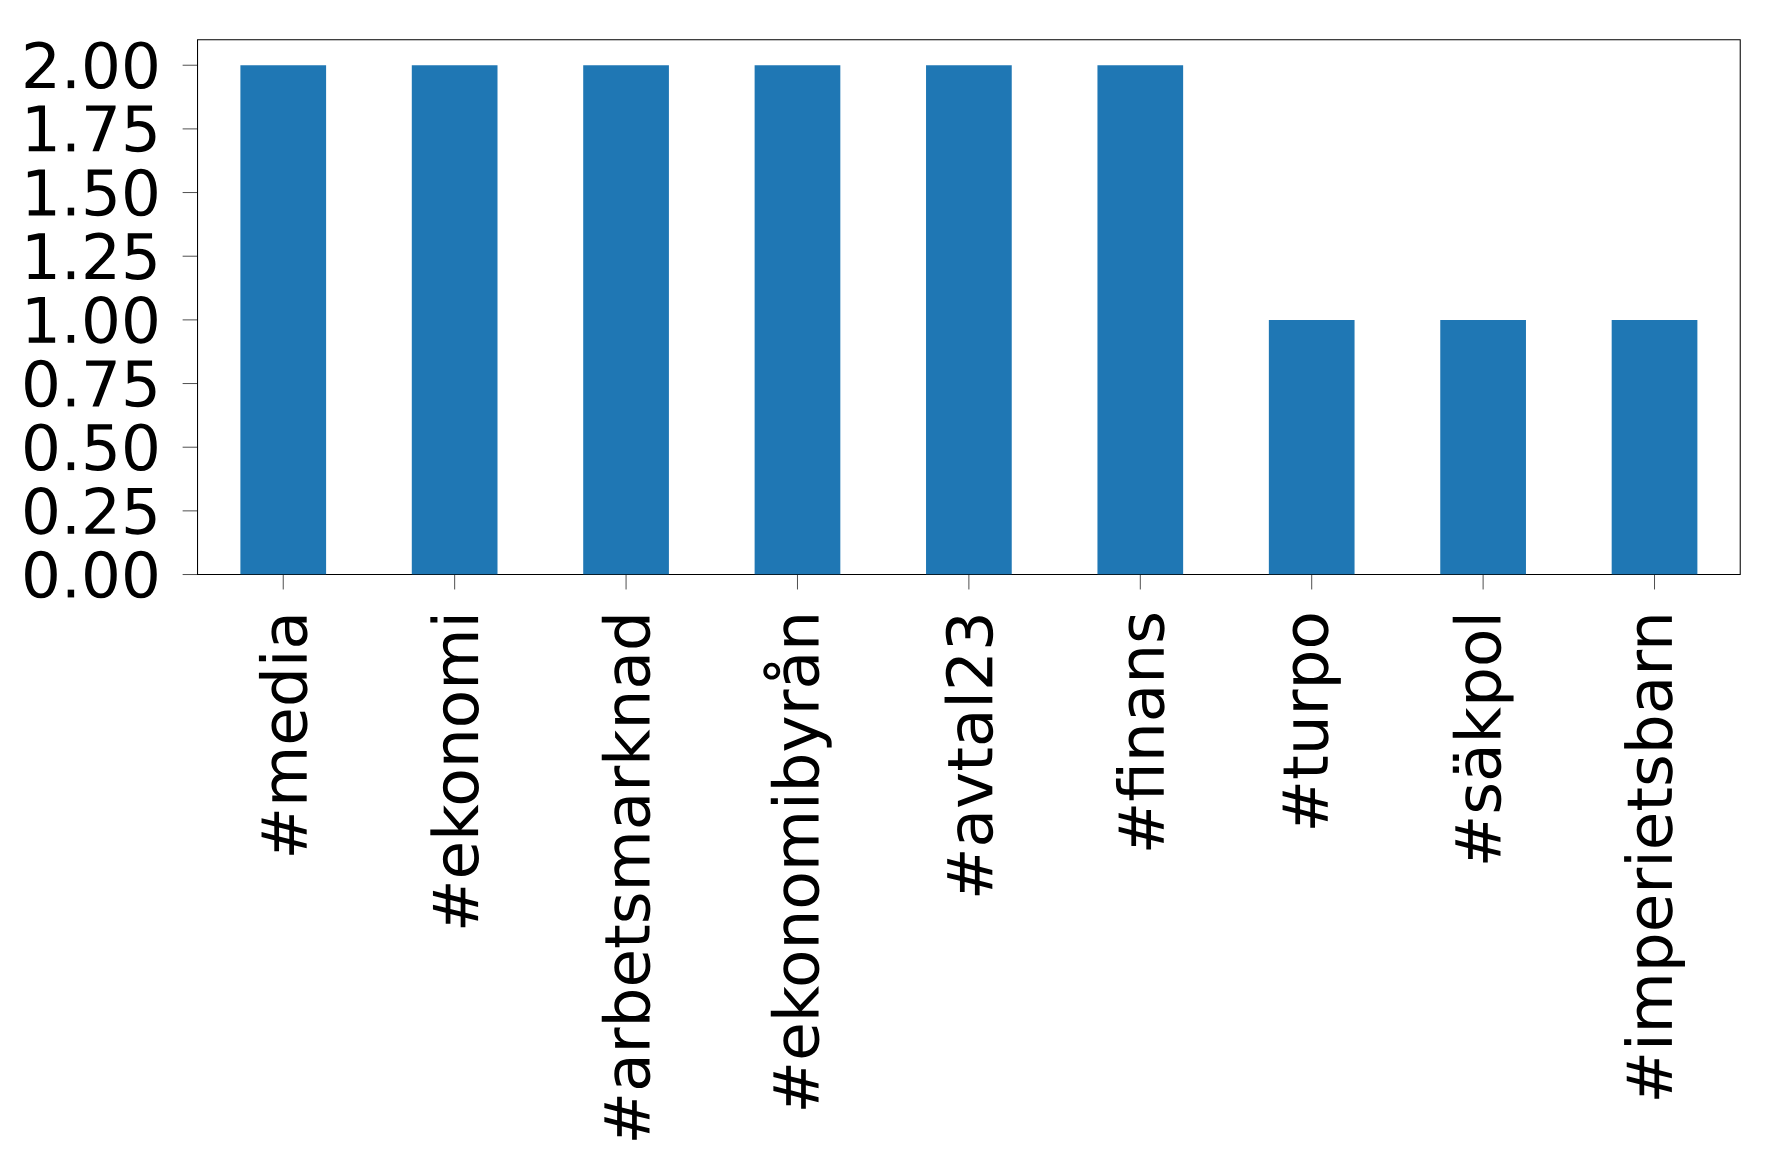 Image resolution: width=1778 pixels, height=1166 pixels. Describe the element at coordinates (91, 447) in the screenshot. I see `y-tick-label: 0.50` at that location.